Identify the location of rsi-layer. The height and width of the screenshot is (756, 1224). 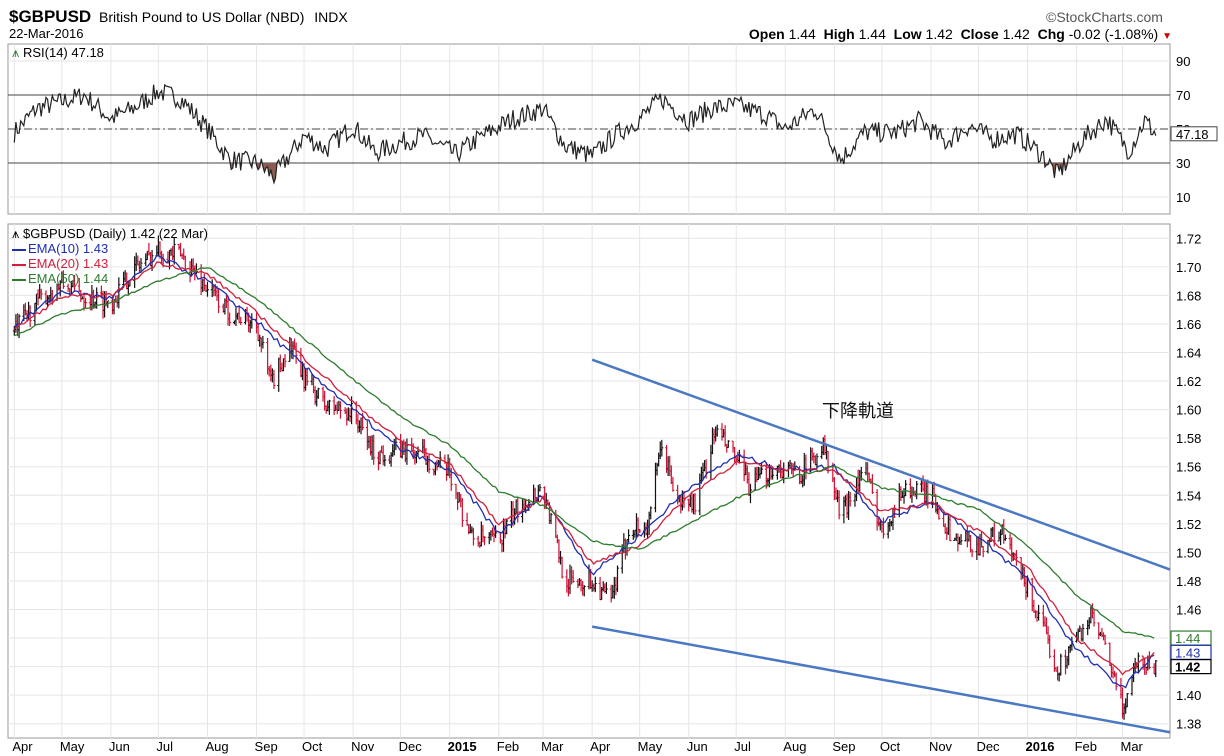
(585, 134).